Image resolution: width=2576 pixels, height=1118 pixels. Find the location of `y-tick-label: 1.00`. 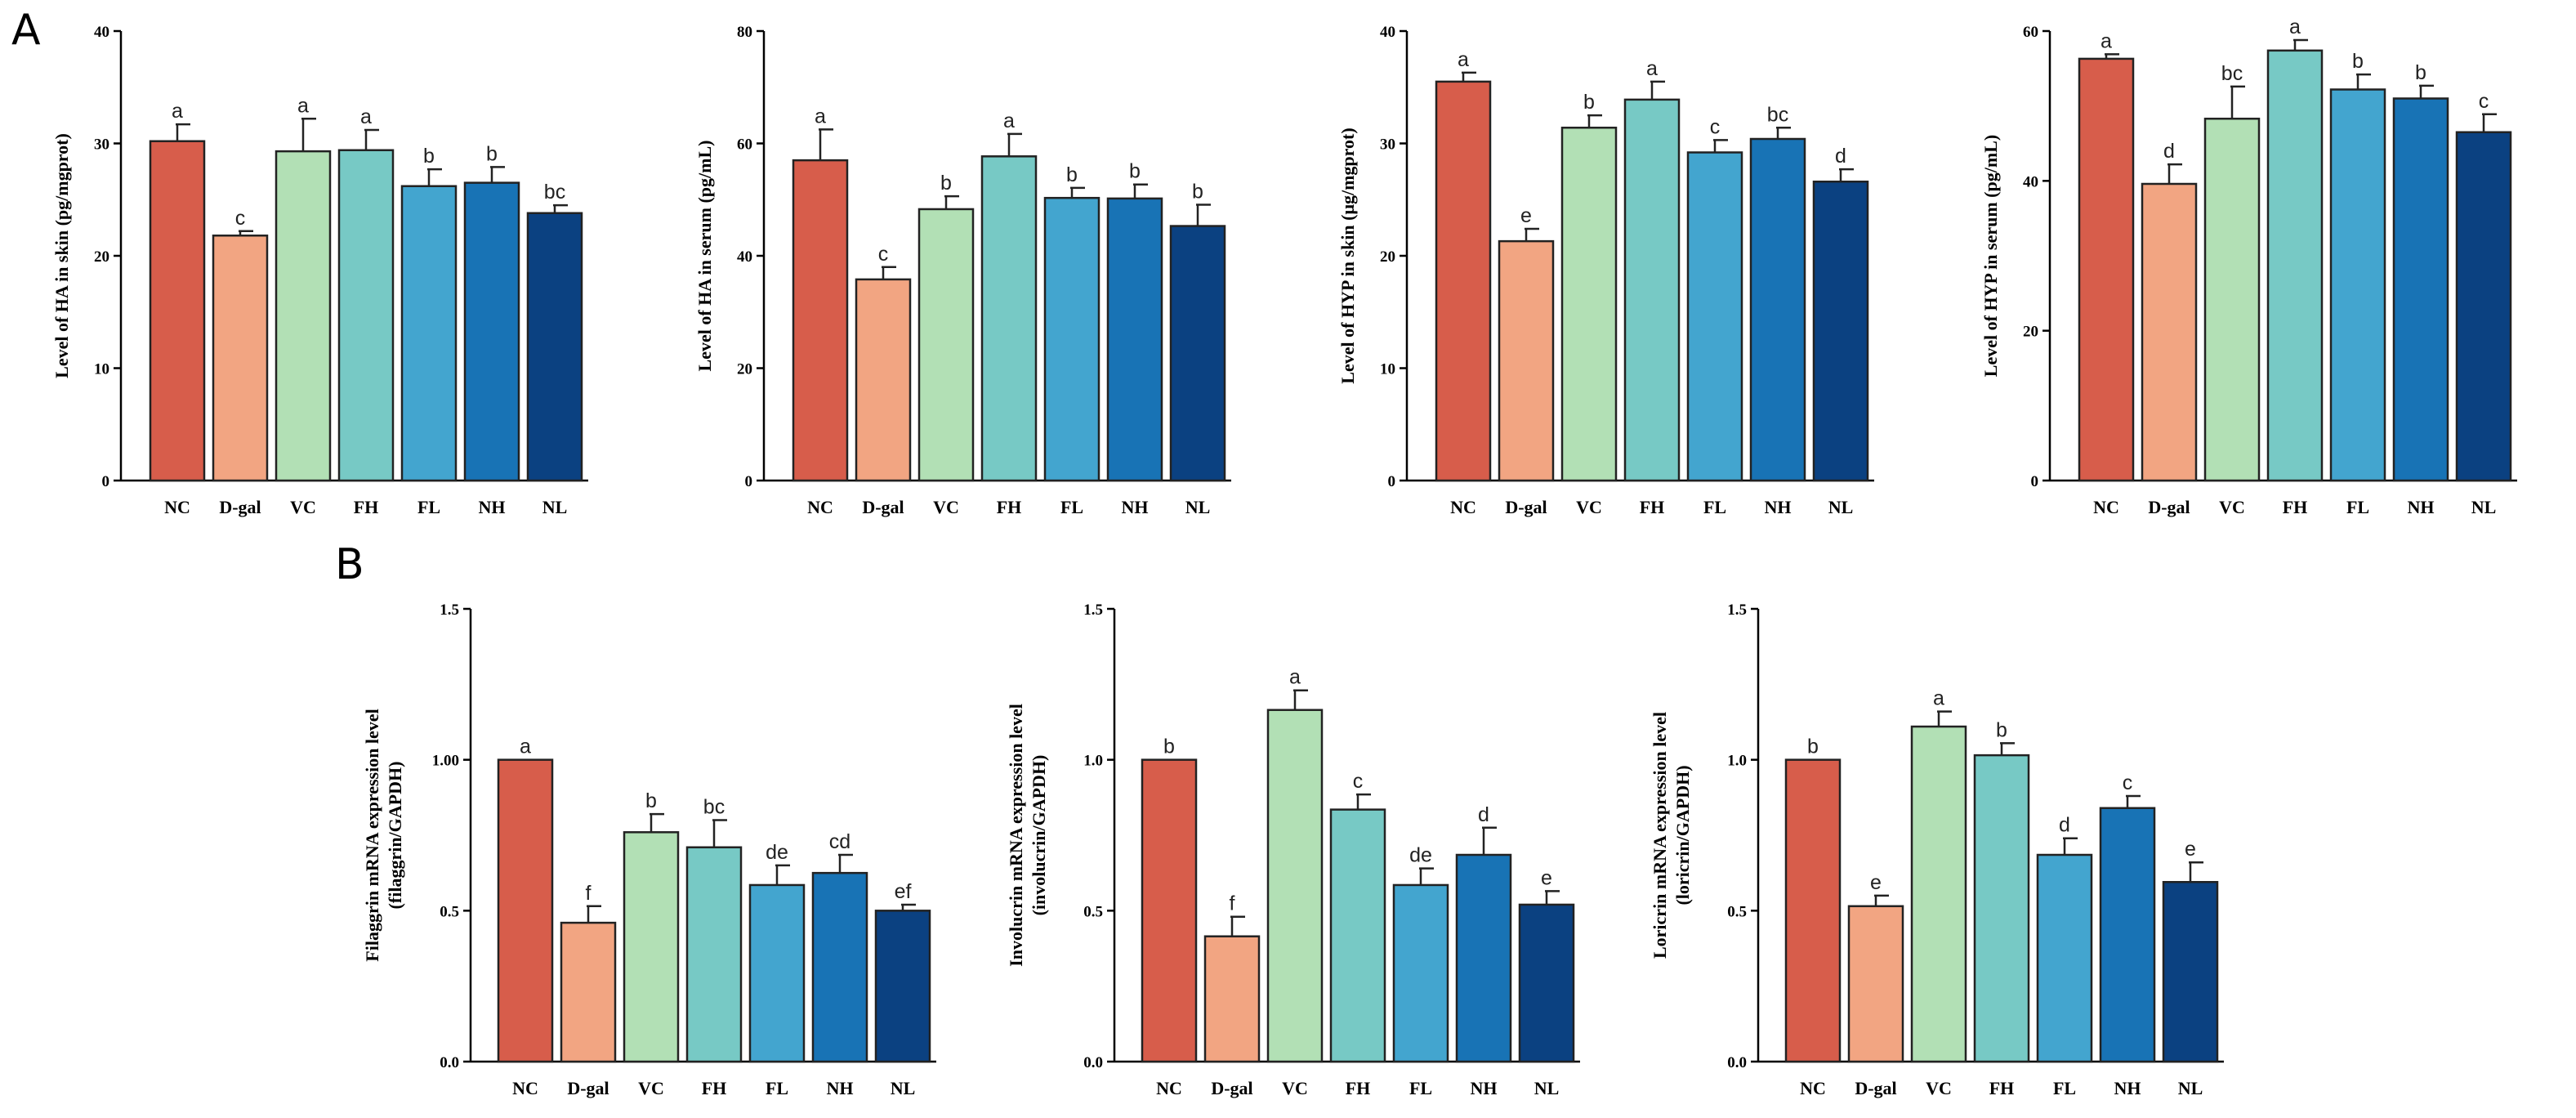

y-tick-label: 1.00 is located at coordinates (446, 761).